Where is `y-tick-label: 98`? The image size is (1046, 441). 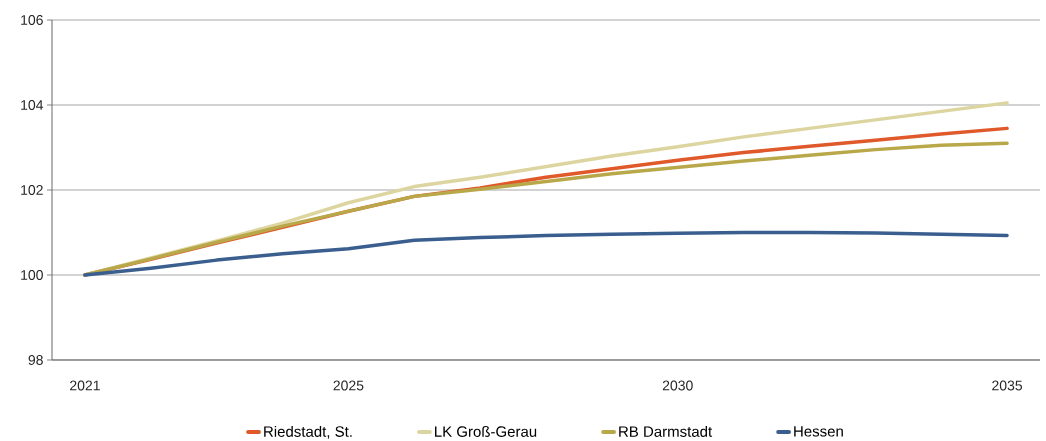
y-tick-label: 98 is located at coordinates (35, 360).